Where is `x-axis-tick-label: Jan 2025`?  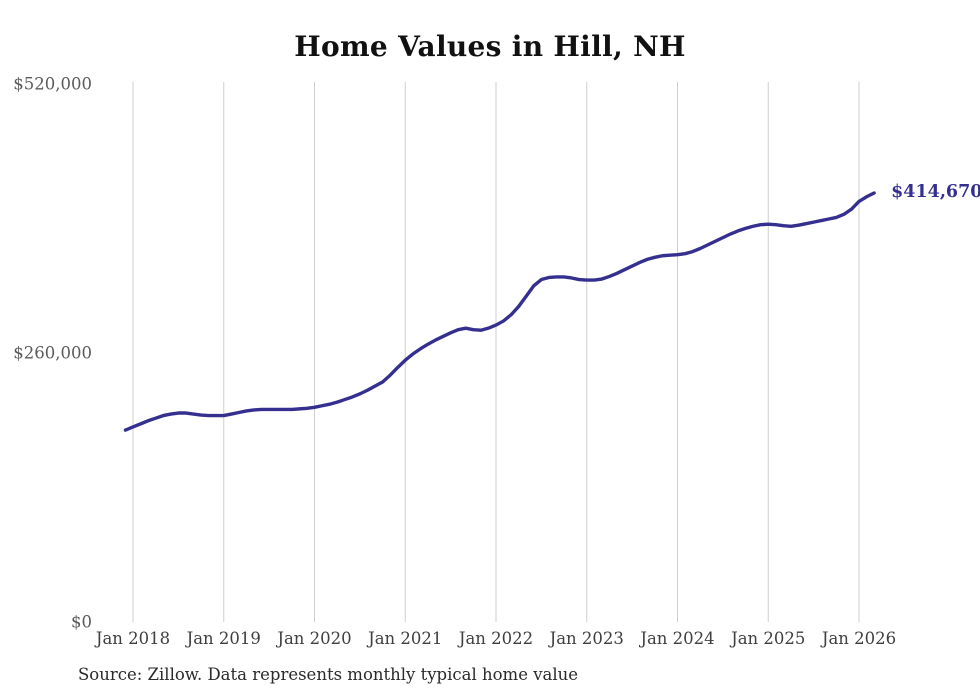 x-axis-tick-label: Jan 2025 is located at coordinates (767, 638).